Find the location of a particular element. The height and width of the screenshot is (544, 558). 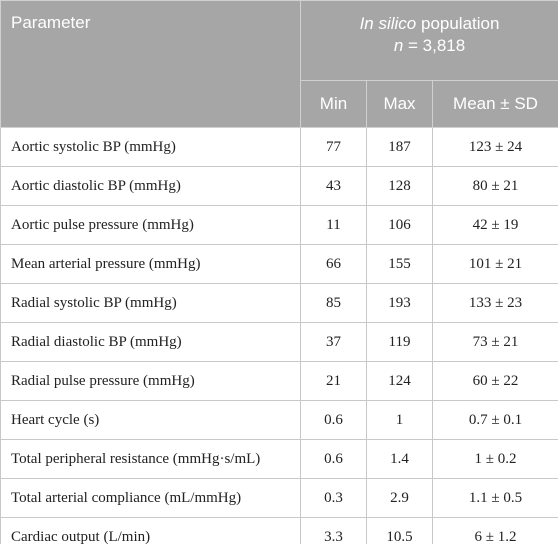

table-row: Aortic diastolic BP (mmHg) 43 128 80 ± 21 is located at coordinates (279, 186).